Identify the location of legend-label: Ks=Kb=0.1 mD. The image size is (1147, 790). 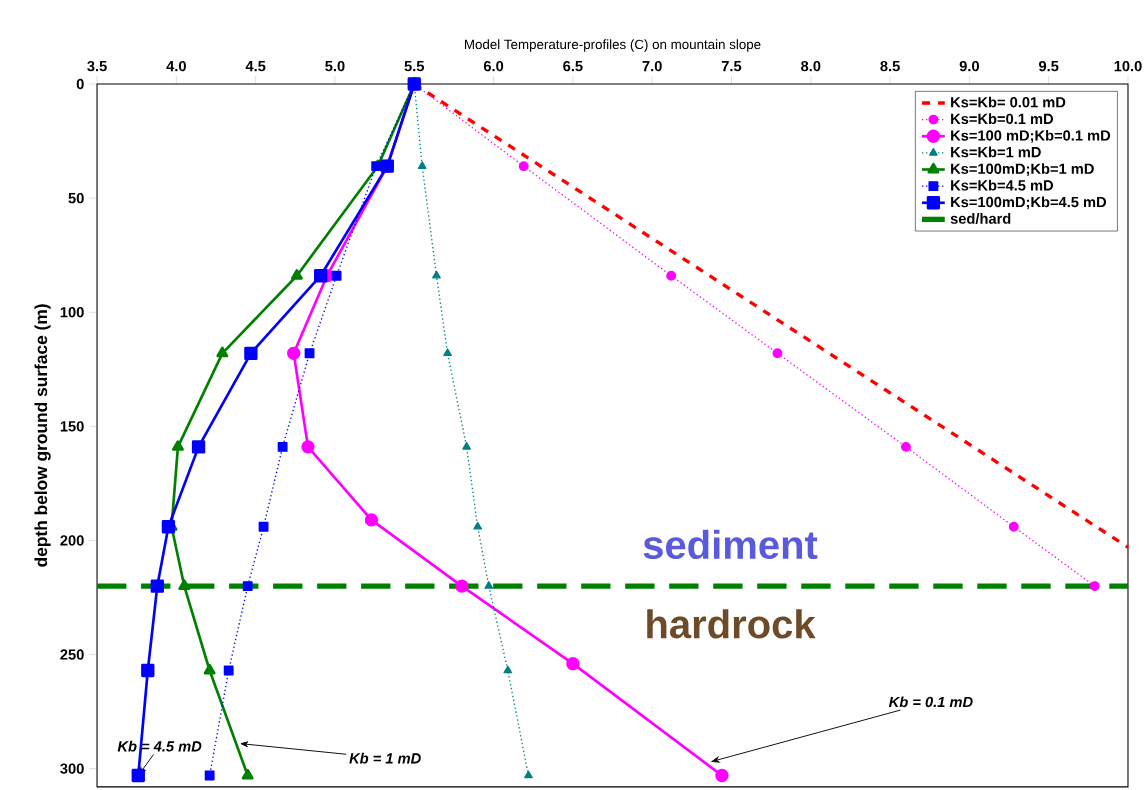
(1002, 119).